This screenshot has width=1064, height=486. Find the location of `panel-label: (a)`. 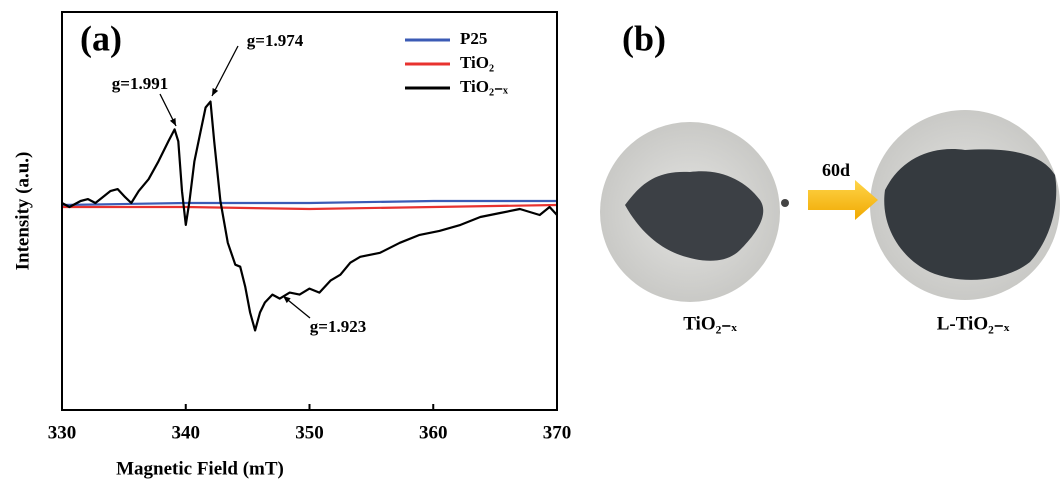

panel-label: (a) is located at coordinates (101, 38).